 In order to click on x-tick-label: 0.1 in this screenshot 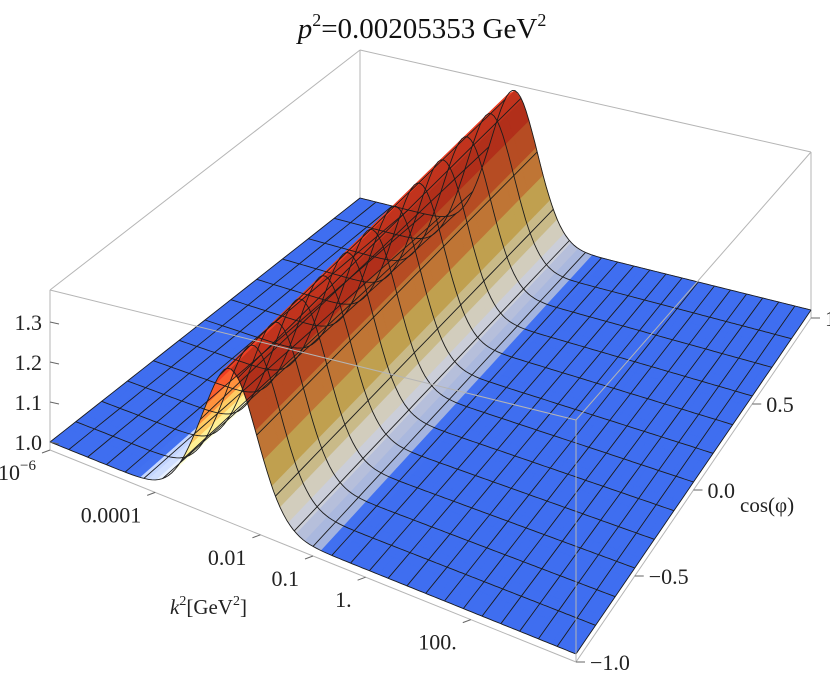, I will do `click(286, 578)`.